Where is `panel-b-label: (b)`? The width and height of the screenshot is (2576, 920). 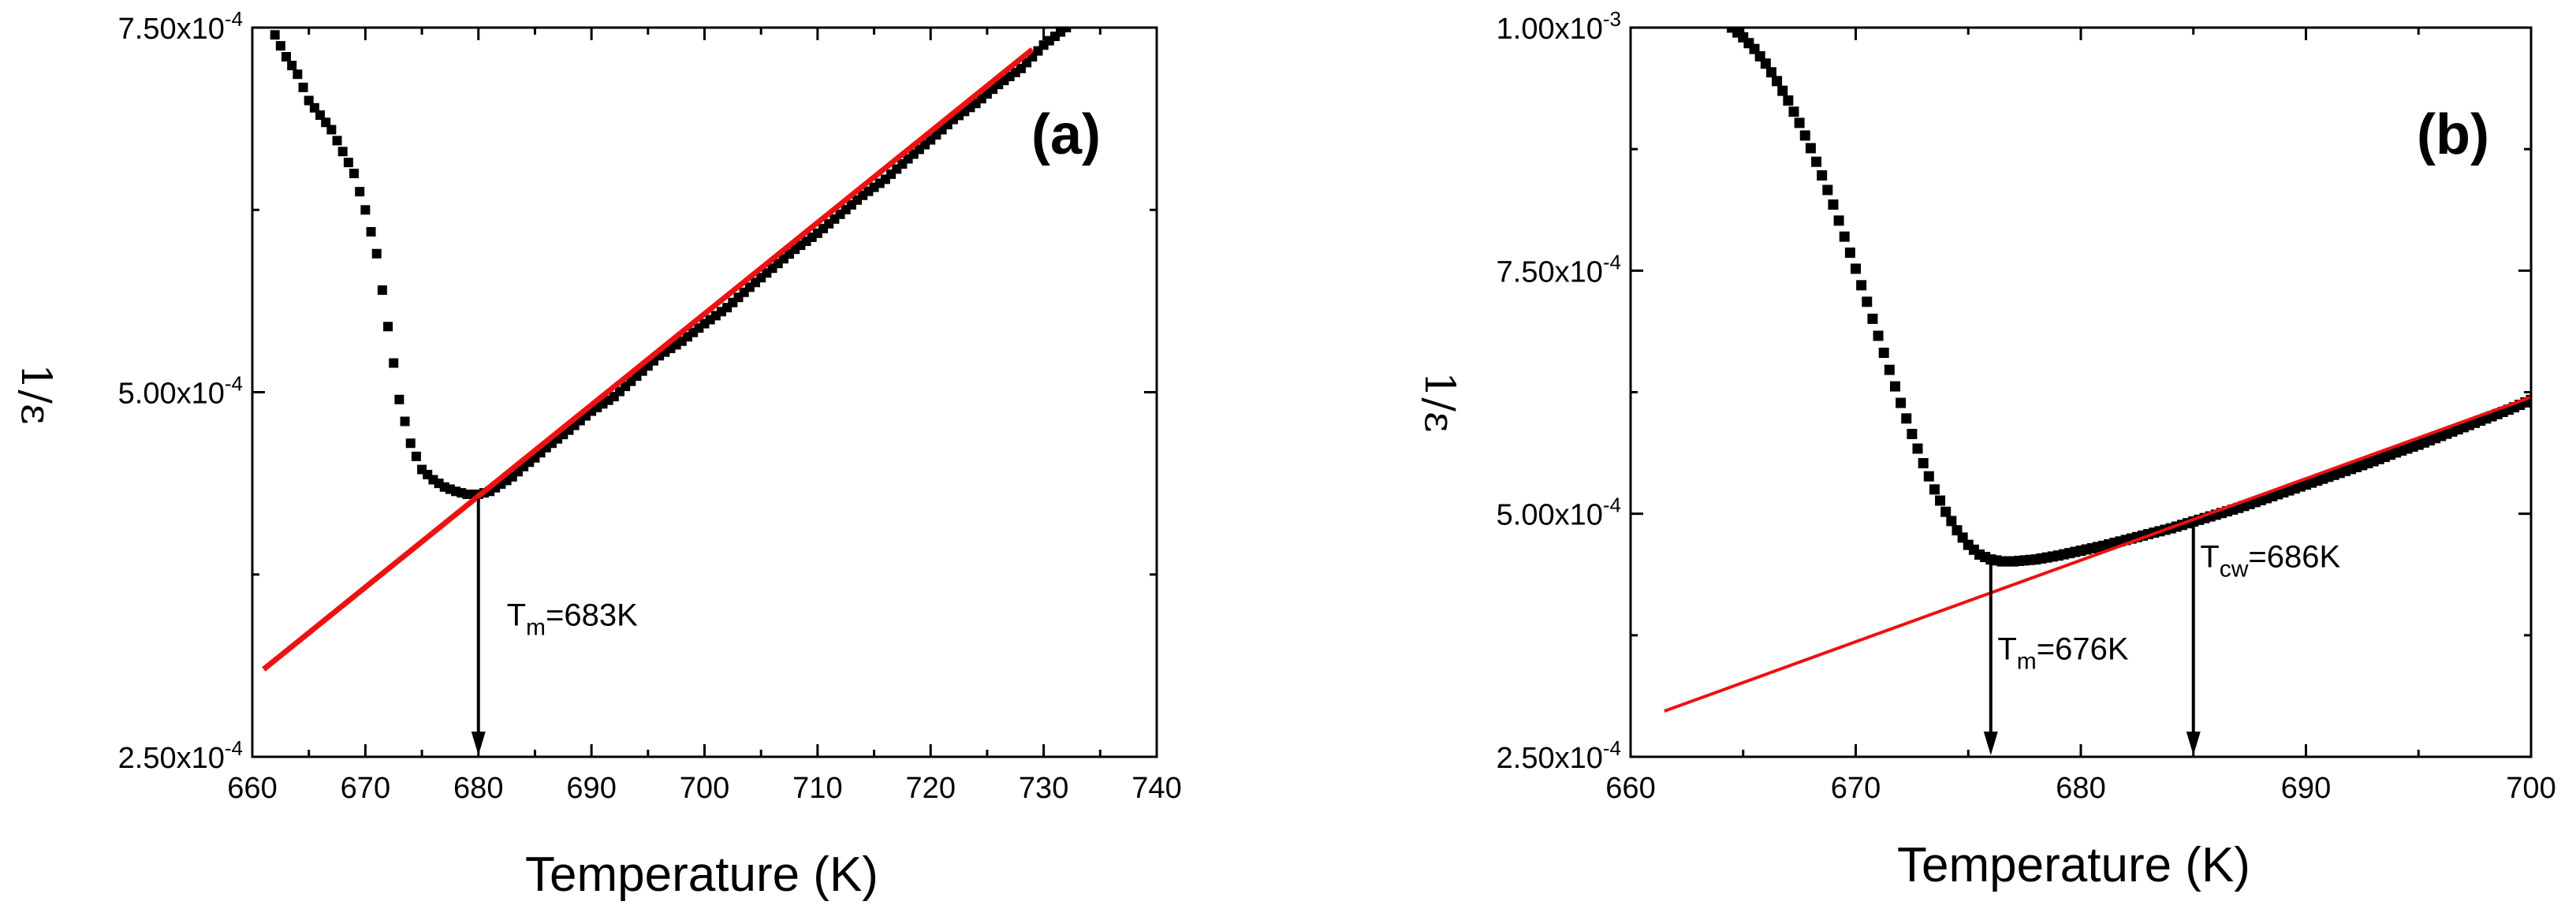
panel-b-label: (b) is located at coordinates (2453, 134).